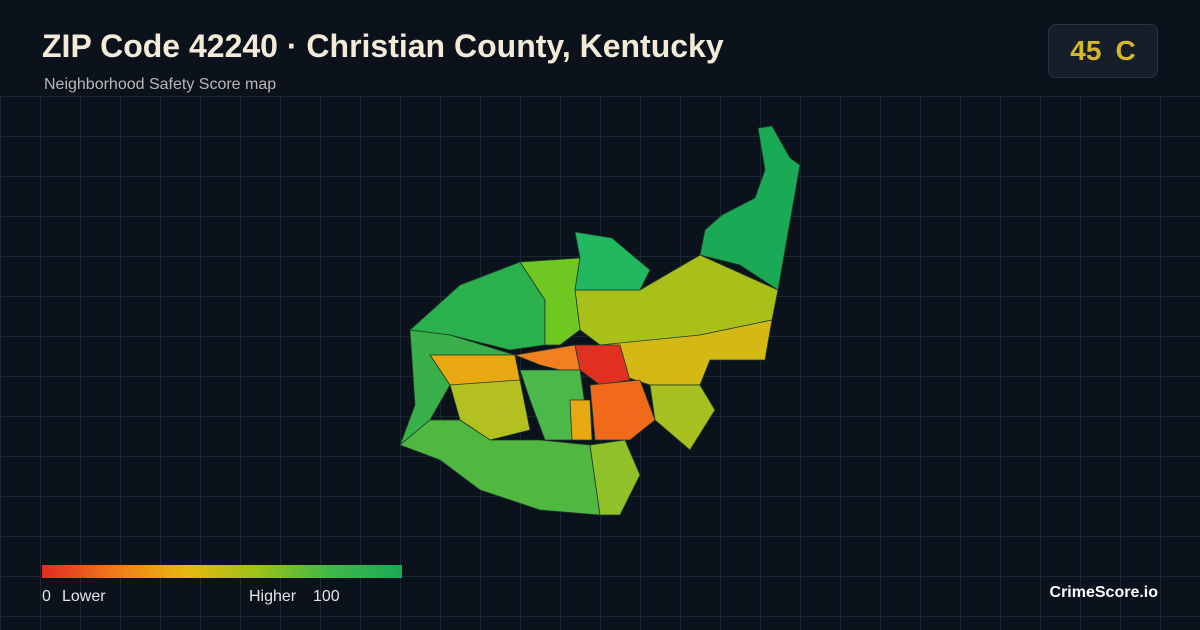 Image resolution: width=1200 pixels, height=630 pixels. What do you see at coordinates (1103, 51) in the screenshot?
I see `score-badge: 45 C` at bounding box center [1103, 51].